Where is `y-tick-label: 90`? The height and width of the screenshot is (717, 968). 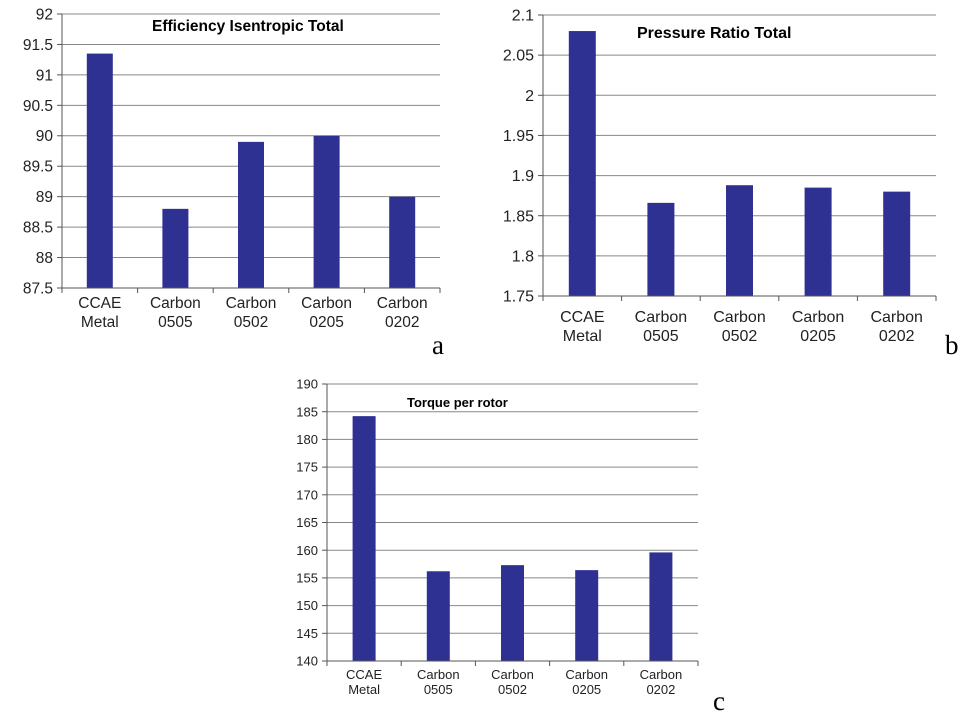
y-tick-label: 90 is located at coordinates (45, 136).